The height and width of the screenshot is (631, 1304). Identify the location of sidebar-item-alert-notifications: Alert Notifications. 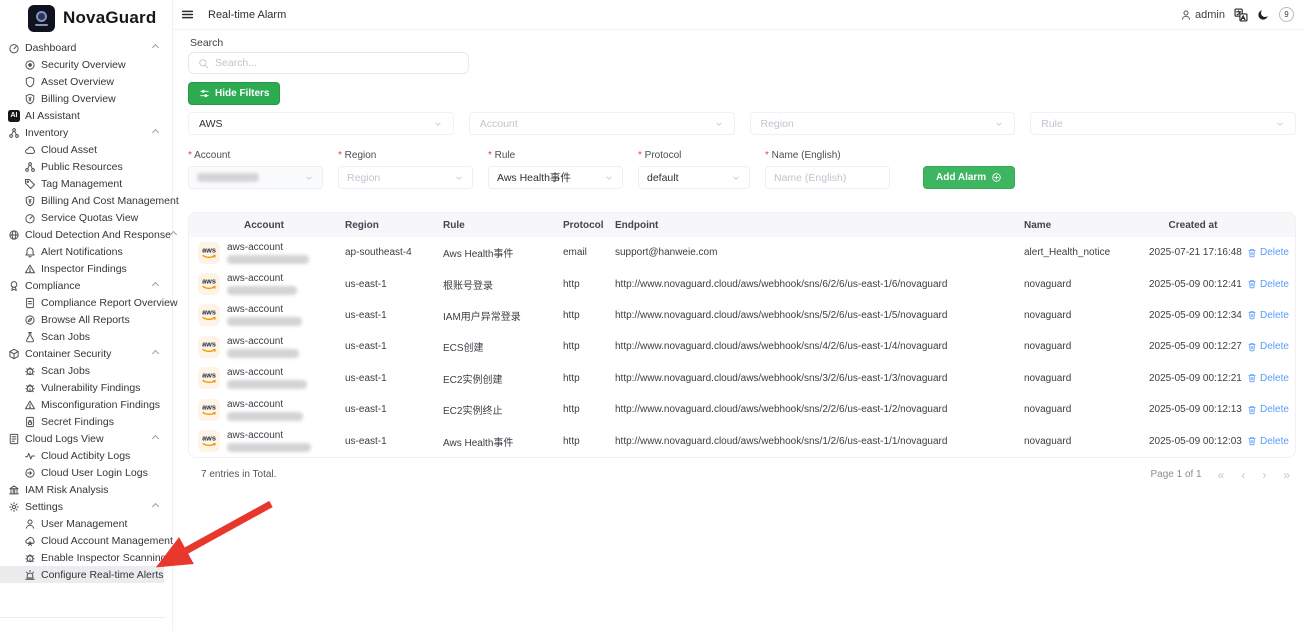
(82, 251).